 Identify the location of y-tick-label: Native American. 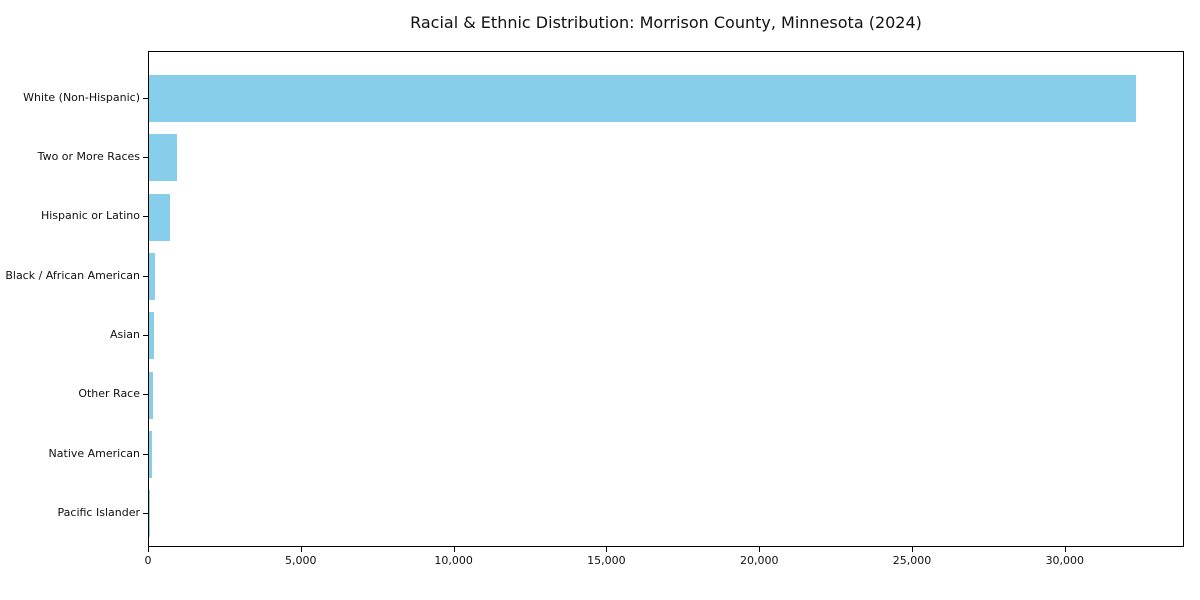
(94, 453).